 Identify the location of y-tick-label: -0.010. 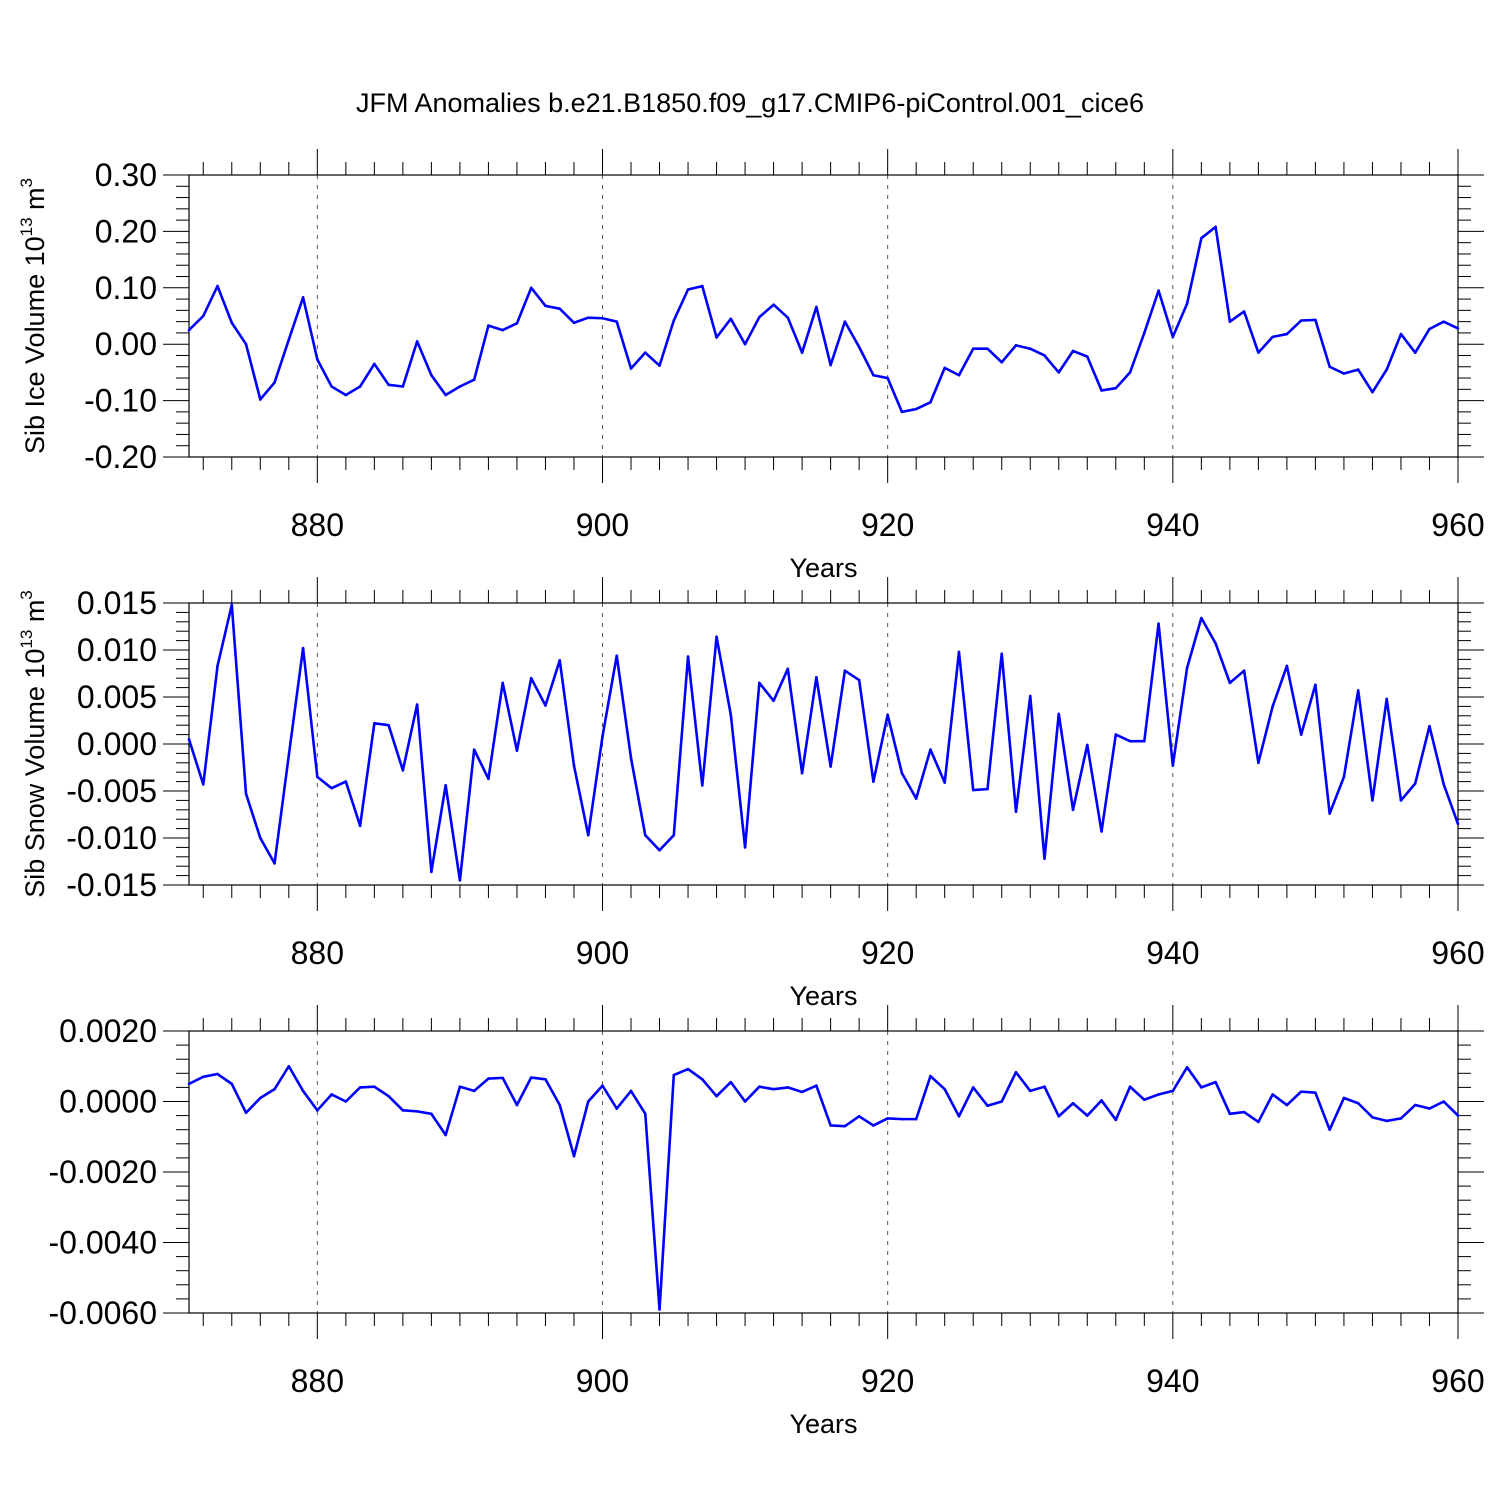
(111, 838).